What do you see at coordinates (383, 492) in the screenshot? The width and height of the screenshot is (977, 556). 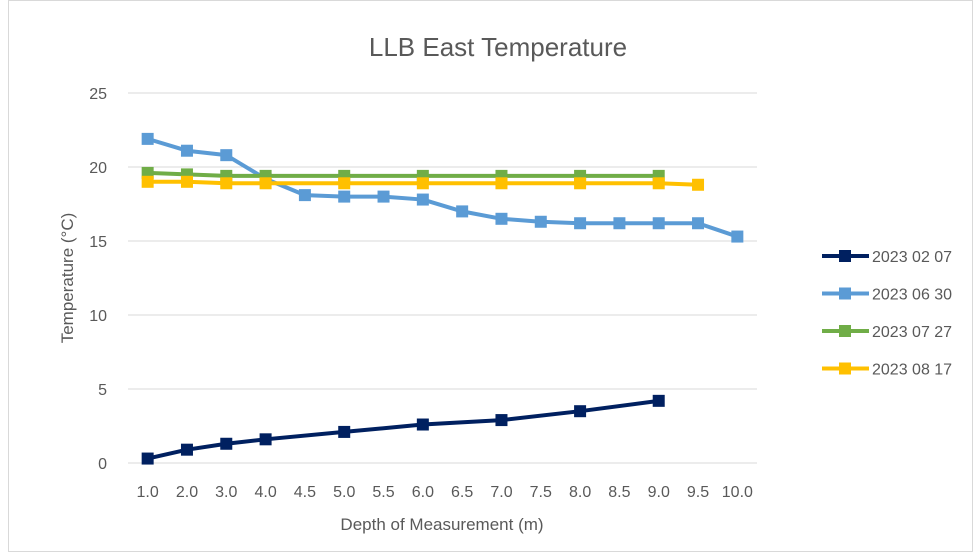 I see `x-tick-label: 5.5` at bounding box center [383, 492].